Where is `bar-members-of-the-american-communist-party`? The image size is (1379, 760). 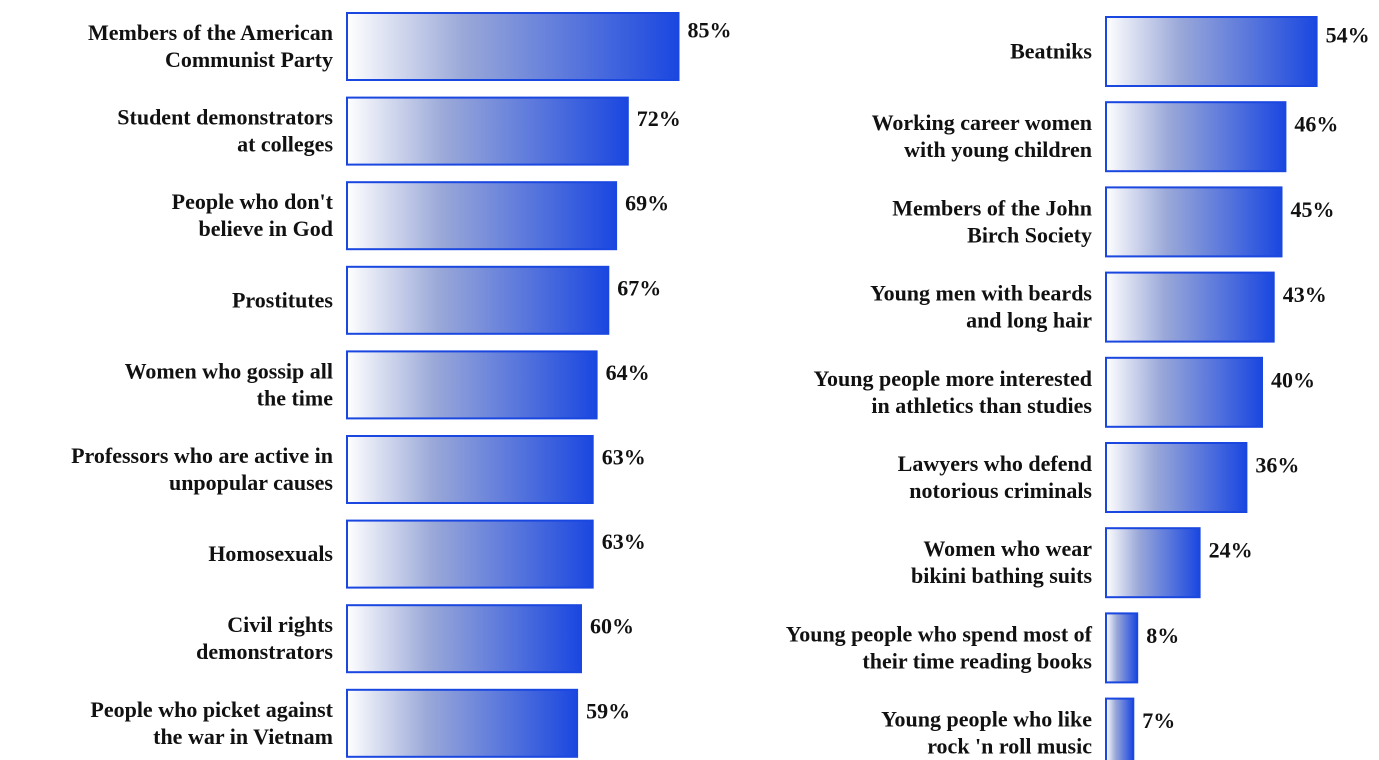 bar-members-of-the-american-communist-party is located at coordinates (513, 46).